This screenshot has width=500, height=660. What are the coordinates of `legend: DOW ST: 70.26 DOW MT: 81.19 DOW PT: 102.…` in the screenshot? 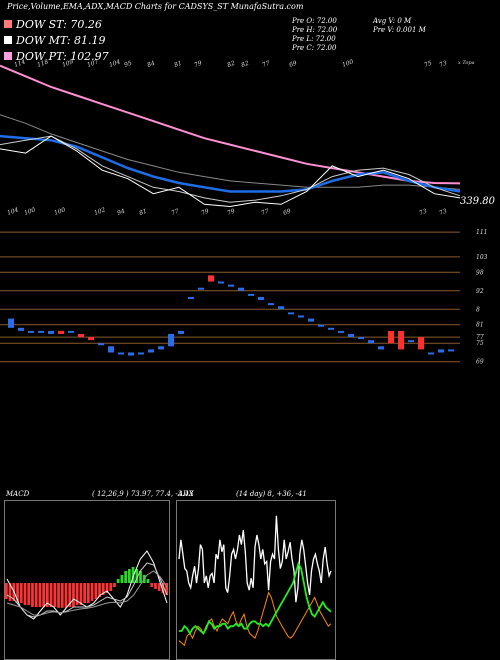 It's located at (56, 40).